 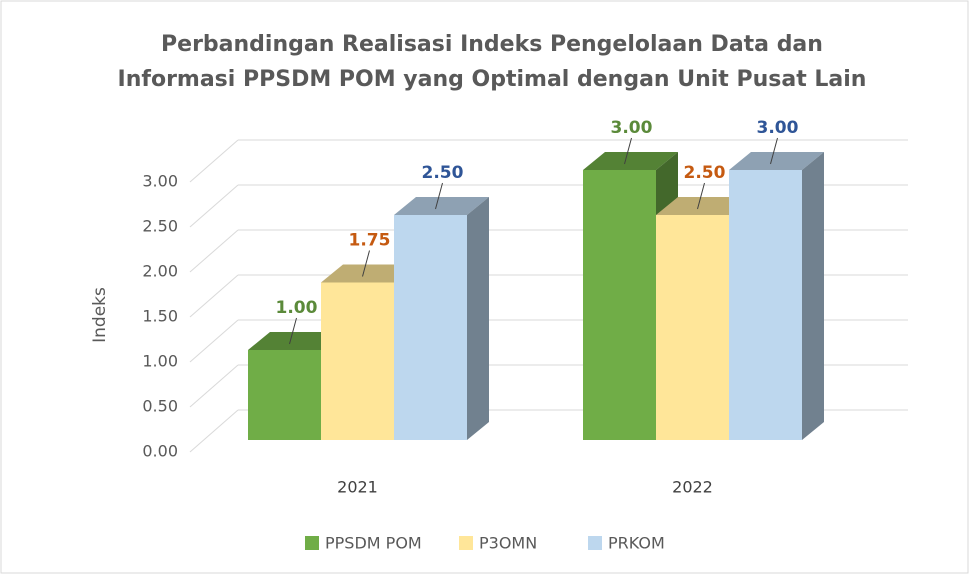 I want to click on y-tick-label: 0.00, so click(x=160, y=451).